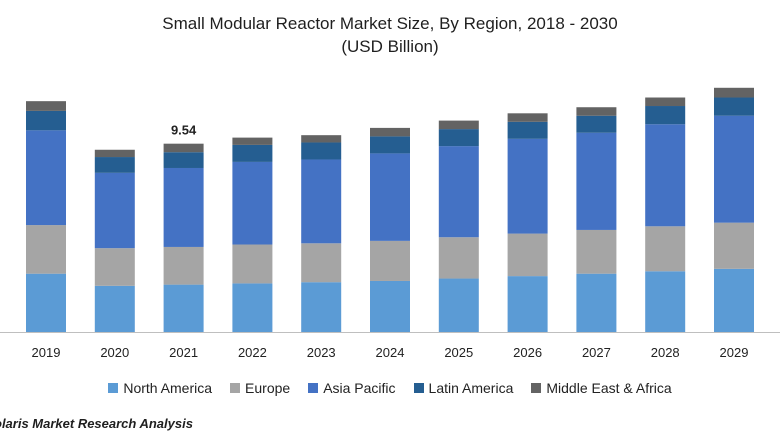 The height and width of the screenshot is (440, 780). I want to click on bar-segment-latin-america-2019, so click(46, 120).